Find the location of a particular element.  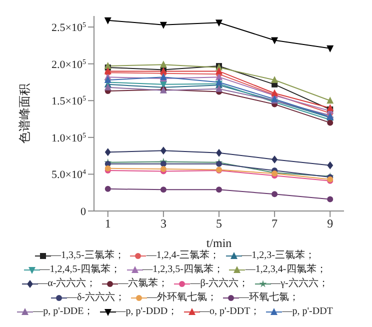

x-axis-title: t/min is located at coordinates (219, 243).